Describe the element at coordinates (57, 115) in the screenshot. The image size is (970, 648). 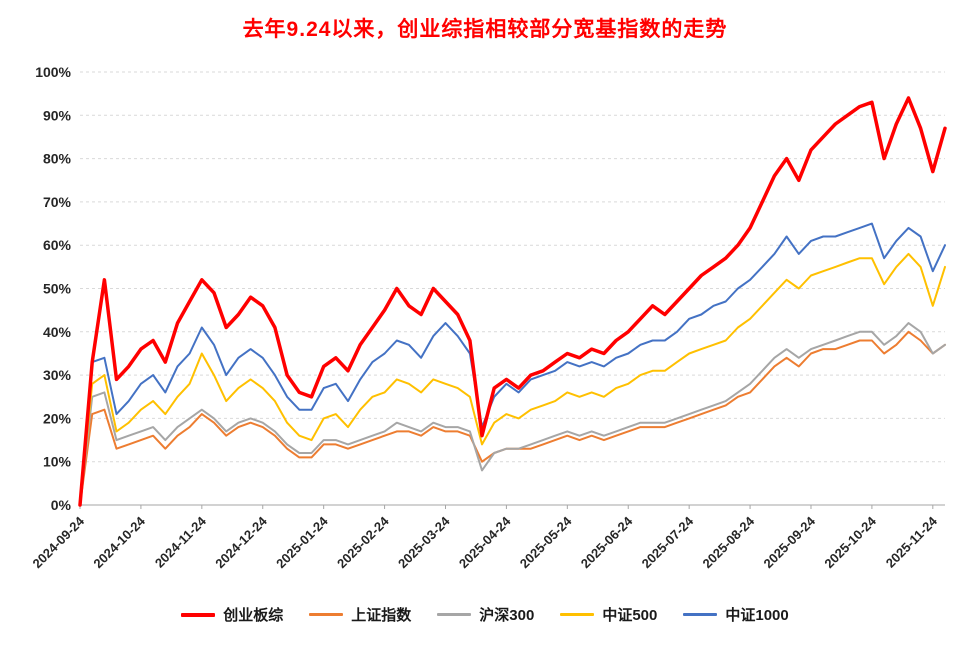
I see `y-tick-label: 90%` at that location.